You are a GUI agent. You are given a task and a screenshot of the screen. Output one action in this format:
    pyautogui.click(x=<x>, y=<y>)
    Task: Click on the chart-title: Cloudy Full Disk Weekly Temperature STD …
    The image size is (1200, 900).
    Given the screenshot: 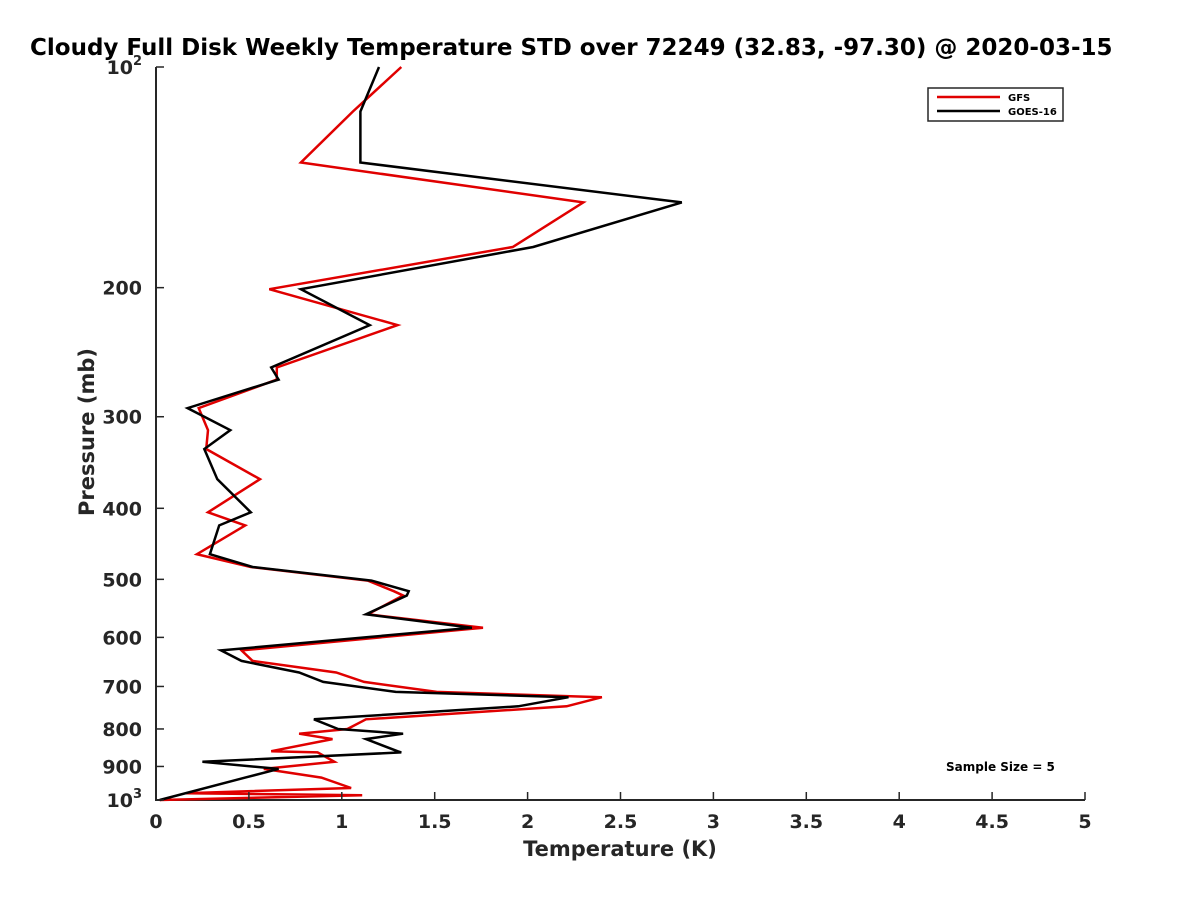 What is the action you would take?
    pyautogui.click(x=571, y=48)
    